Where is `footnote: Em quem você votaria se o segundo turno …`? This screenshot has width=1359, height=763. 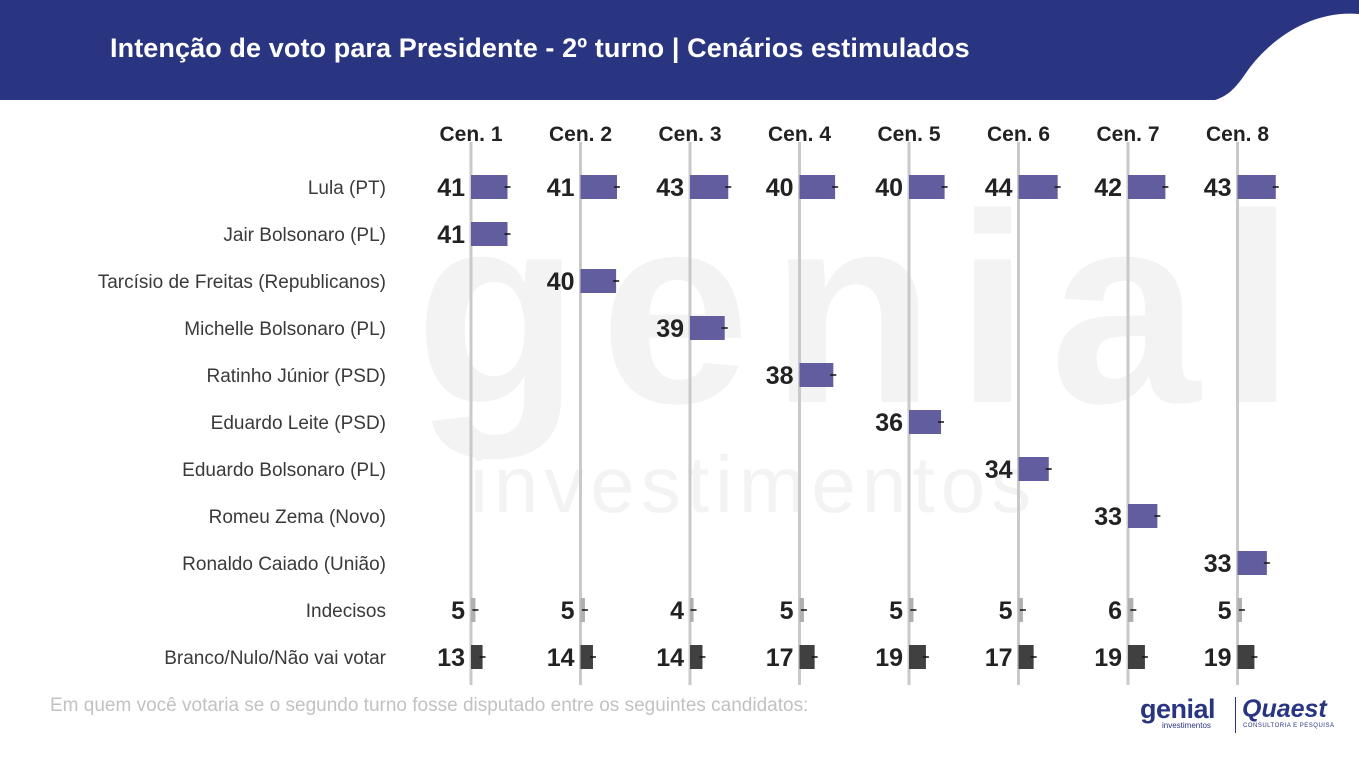
footnote: Em quem você votaria se o segundo turno … is located at coordinates (429, 705).